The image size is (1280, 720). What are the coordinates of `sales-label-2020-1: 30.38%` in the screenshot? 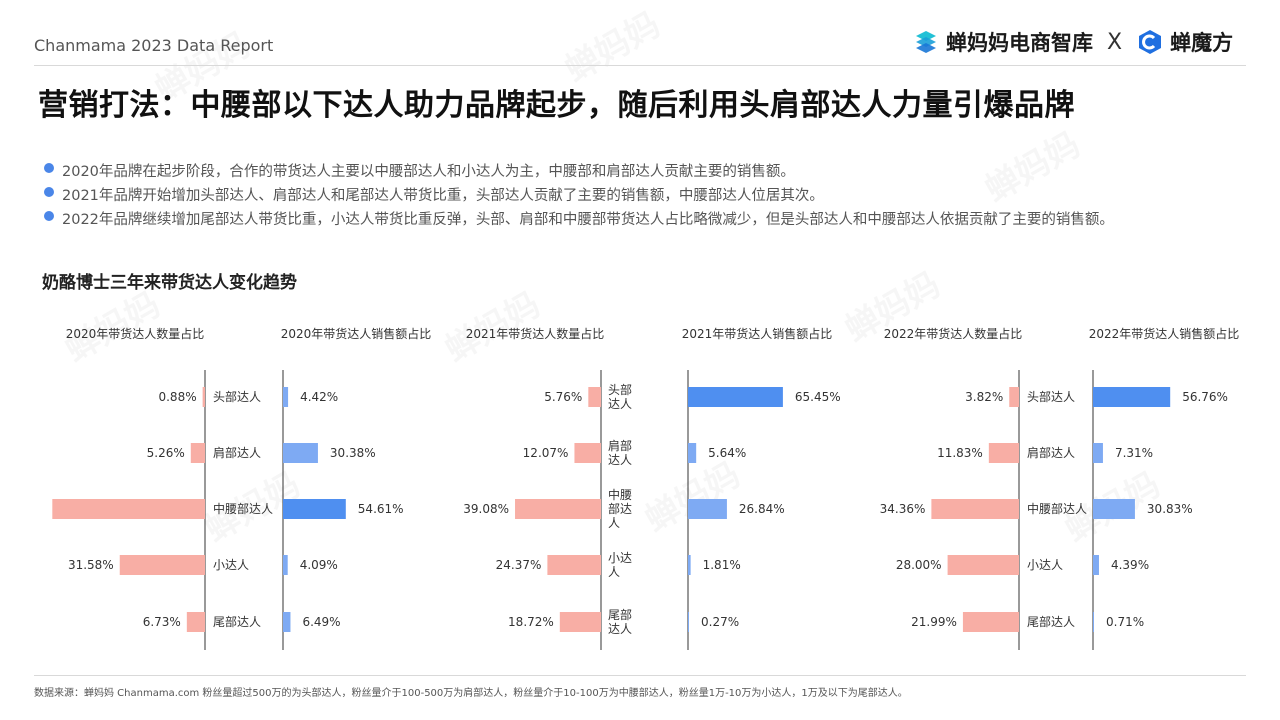 It's located at (353, 453).